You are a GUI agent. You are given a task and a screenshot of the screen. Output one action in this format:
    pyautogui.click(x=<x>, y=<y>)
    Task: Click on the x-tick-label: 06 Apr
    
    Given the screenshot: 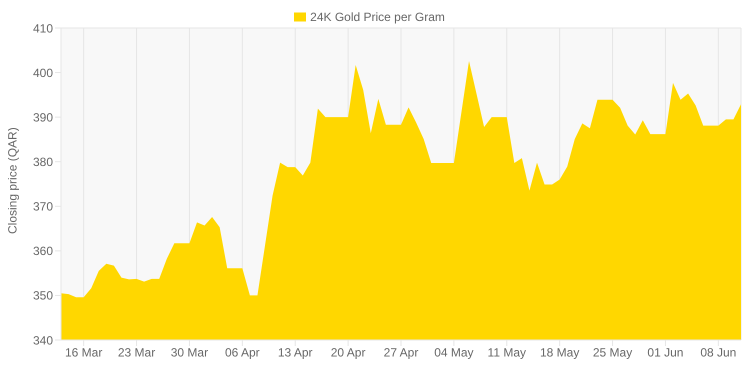 What is the action you would take?
    pyautogui.click(x=242, y=353)
    